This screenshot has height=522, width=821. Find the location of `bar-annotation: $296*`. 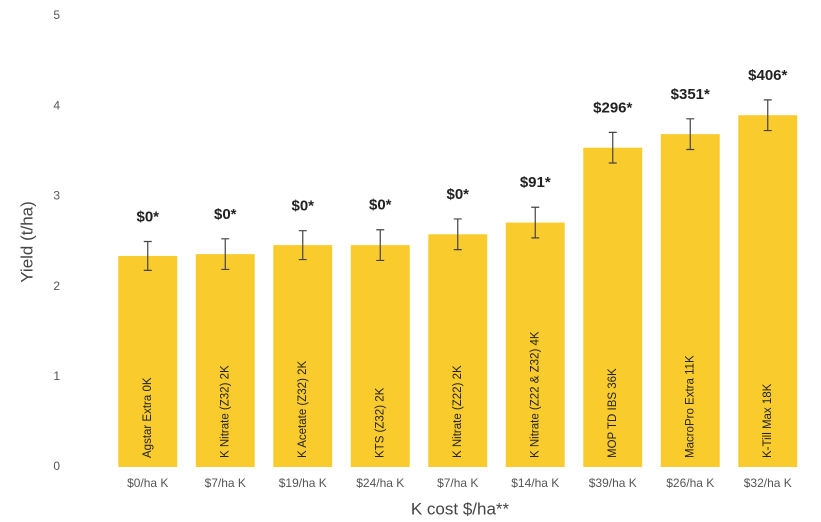

bar-annotation: $296* is located at coordinates (612, 107).